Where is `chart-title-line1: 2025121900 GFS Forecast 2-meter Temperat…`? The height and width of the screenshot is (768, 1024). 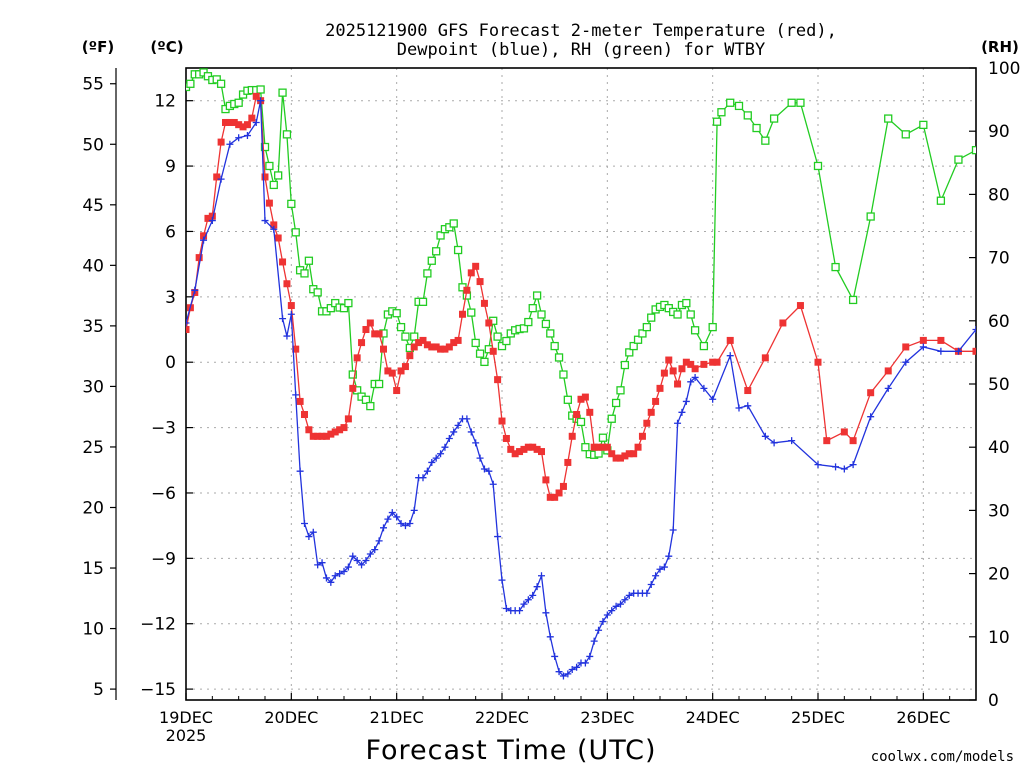 chart-title-line1: 2025121900 GFS Forecast 2-meter Temperat… is located at coordinates (581, 31).